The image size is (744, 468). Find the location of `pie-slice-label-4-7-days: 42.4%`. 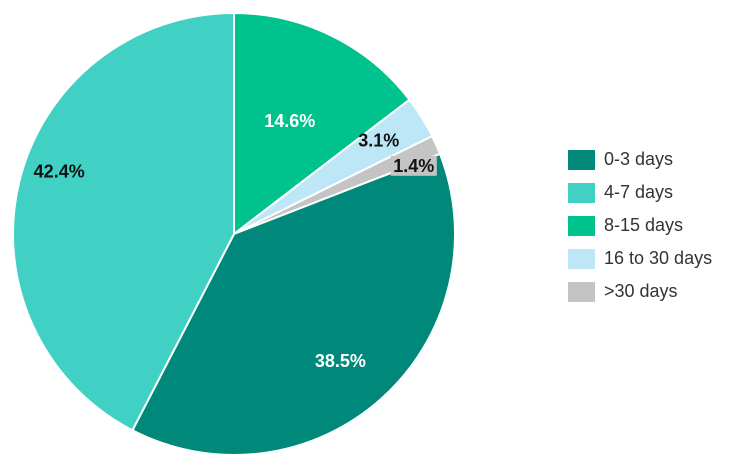

pie-slice-label-4-7-days: 42.4% is located at coordinates (59, 172).